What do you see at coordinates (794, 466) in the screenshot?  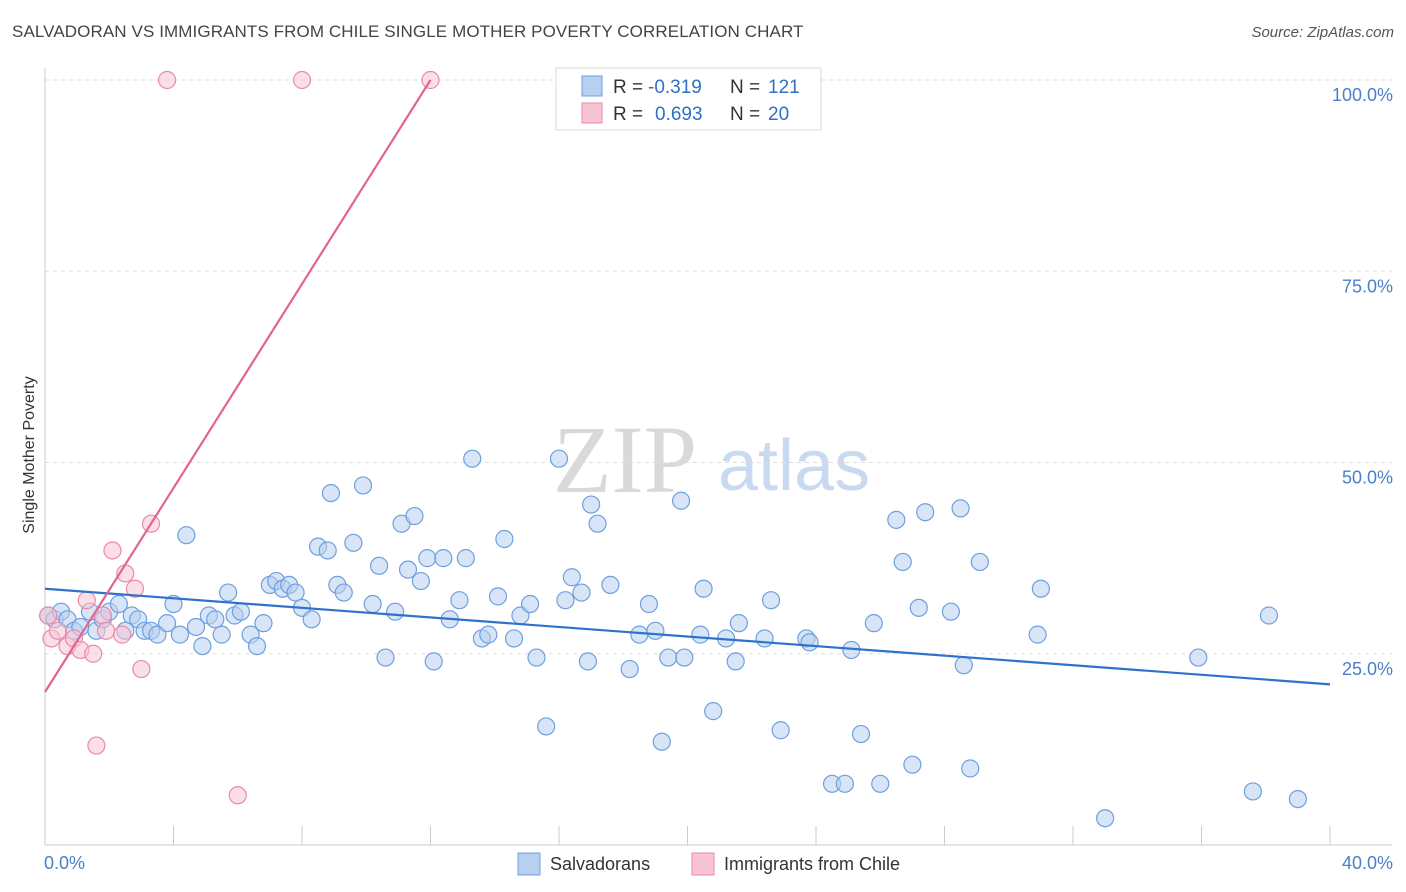 I see `watermark-atlas: atlas` at bounding box center [794, 466].